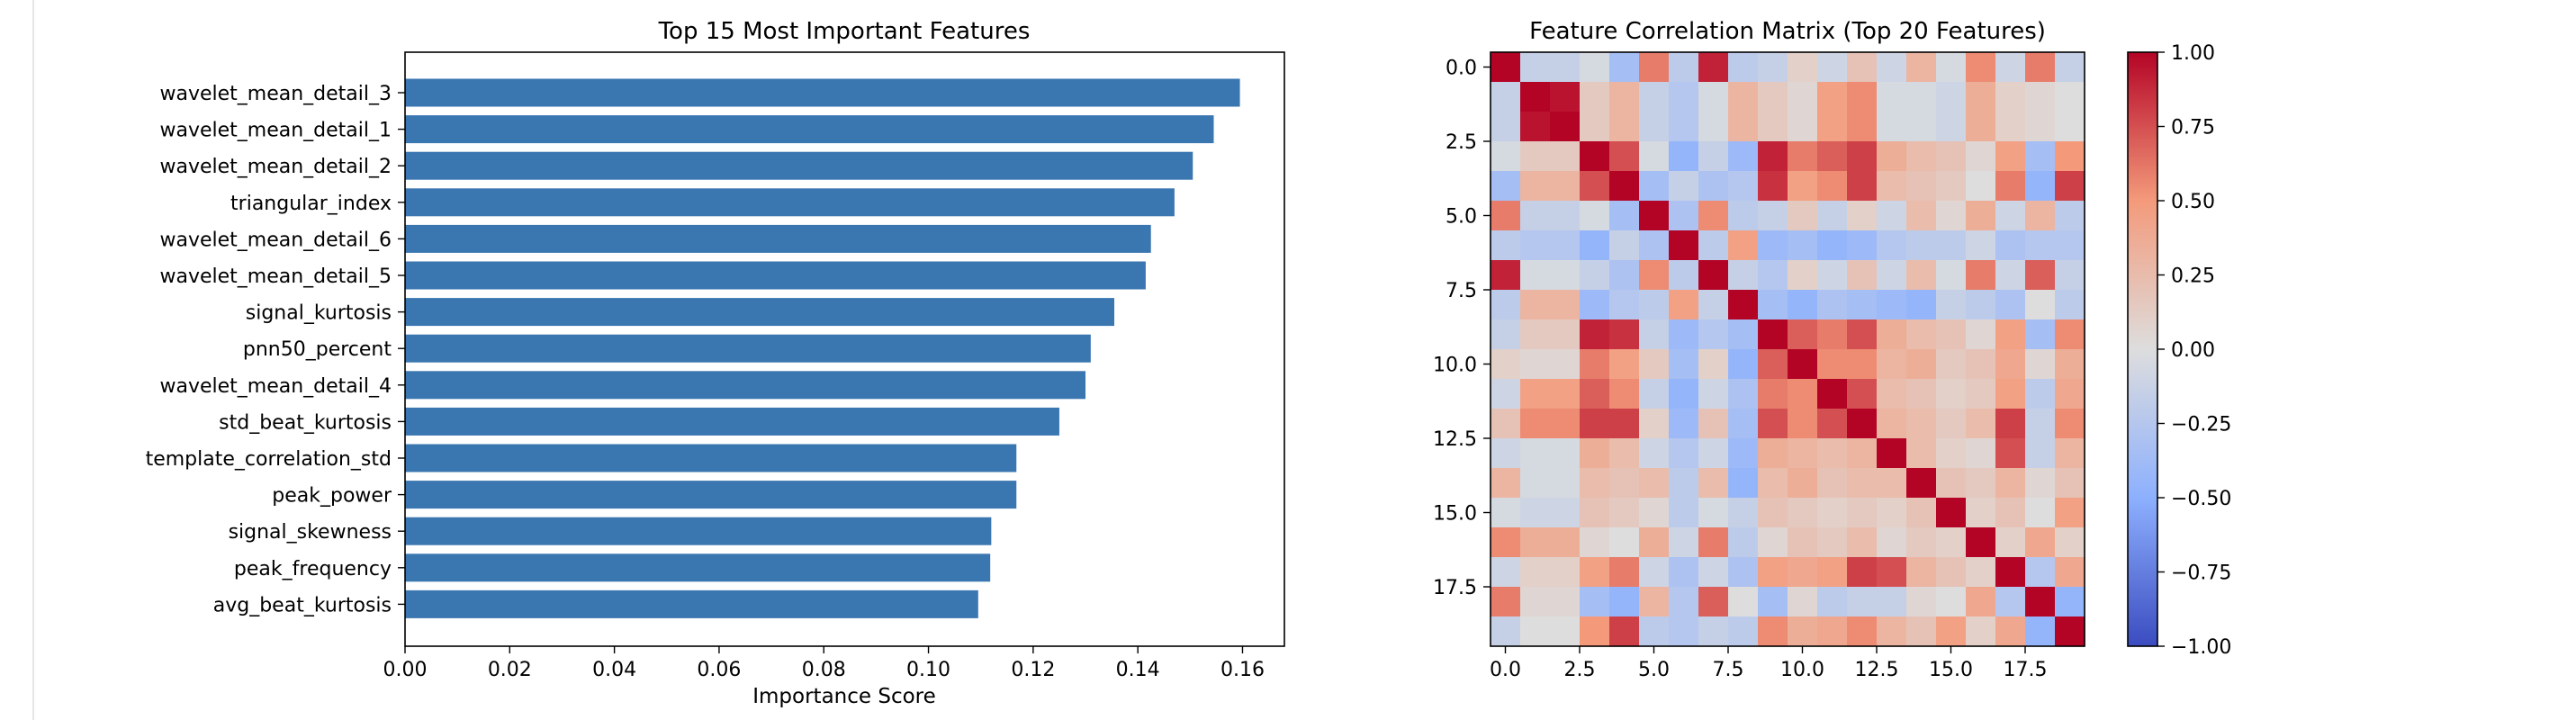  Describe the element at coordinates (1654, 670) in the screenshot. I see `x-tick-label: 5.0` at that location.